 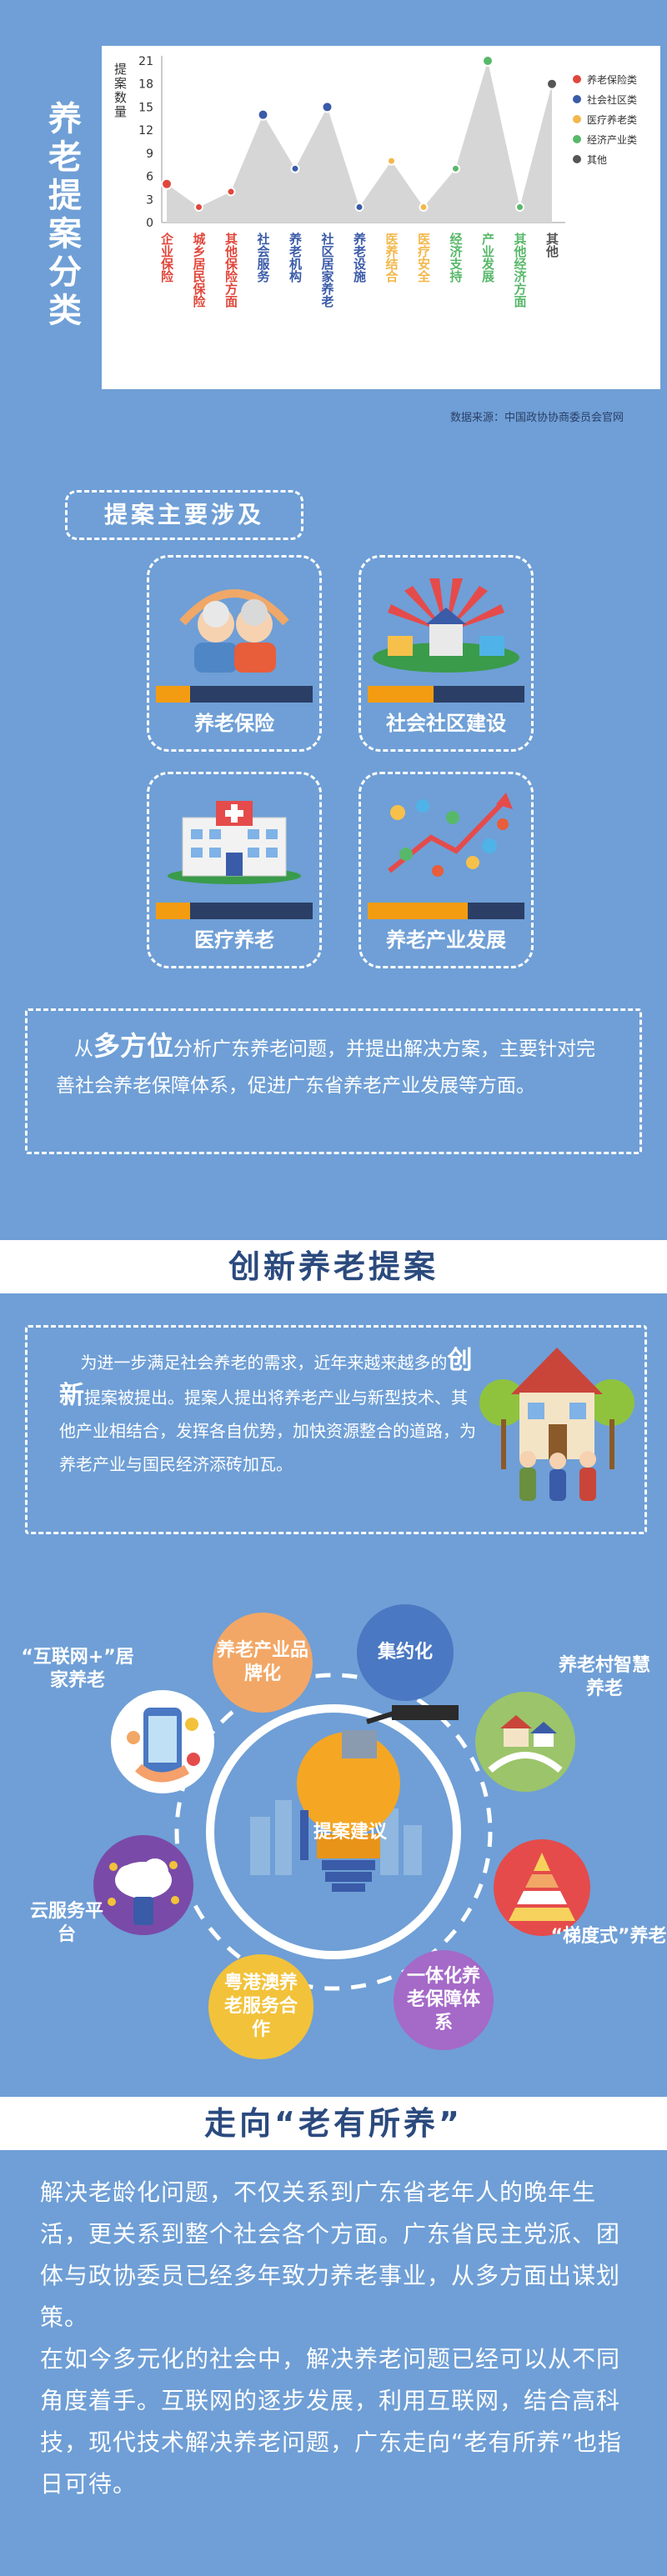 What do you see at coordinates (405, 1652) in the screenshot?
I see `bubble-intensive: 集约化` at bounding box center [405, 1652].